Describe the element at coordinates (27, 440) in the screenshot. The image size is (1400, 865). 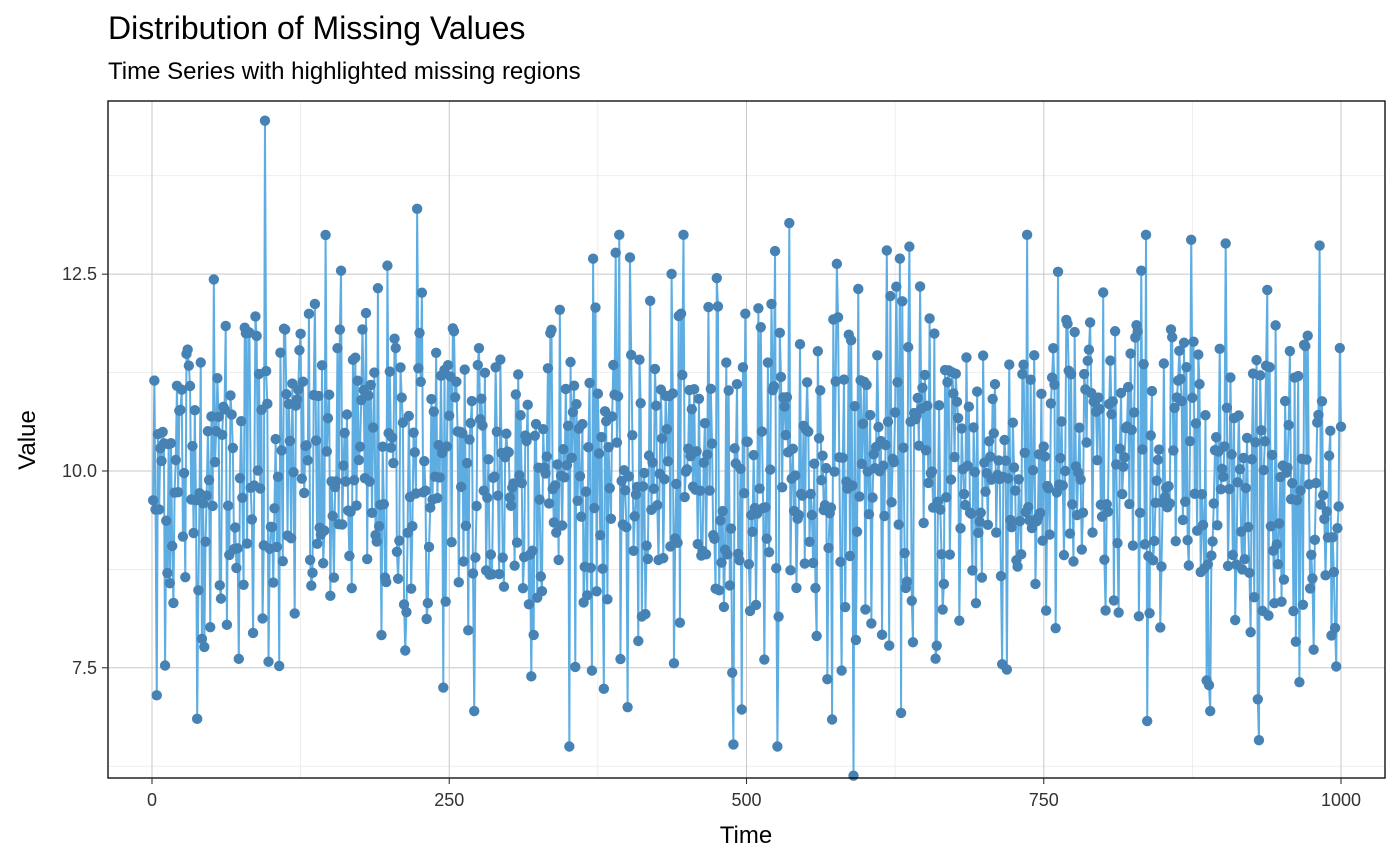
I see `y-axis-title: Value` at that location.